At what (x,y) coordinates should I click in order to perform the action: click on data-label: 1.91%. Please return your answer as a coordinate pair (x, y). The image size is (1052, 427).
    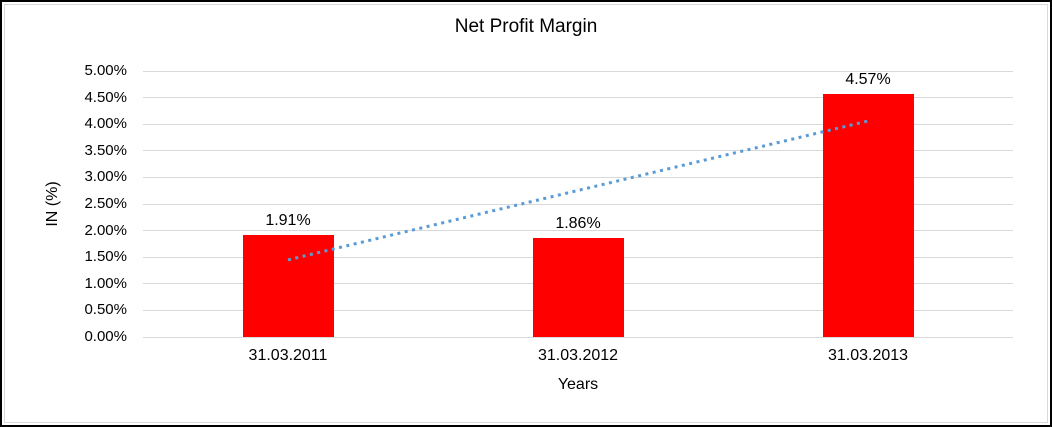
    Looking at the image, I should click on (288, 221).